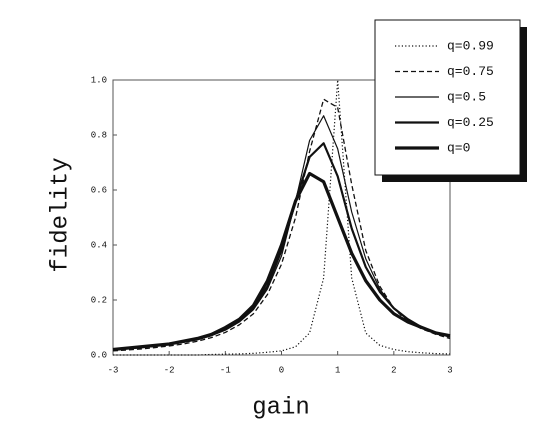 This screenshot has width=545, height=445. Describe the element at coordinates (60, 214) in the screenshot. I see `y-axis-label: fidelity` at that location.